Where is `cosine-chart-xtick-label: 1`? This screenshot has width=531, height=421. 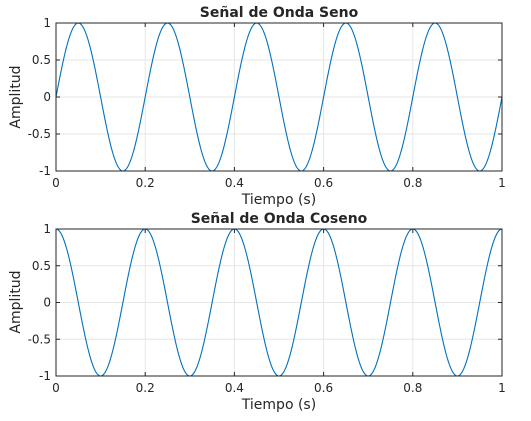
cosine-chart-xtick-label: 1 is located at coordinates (502, 388).